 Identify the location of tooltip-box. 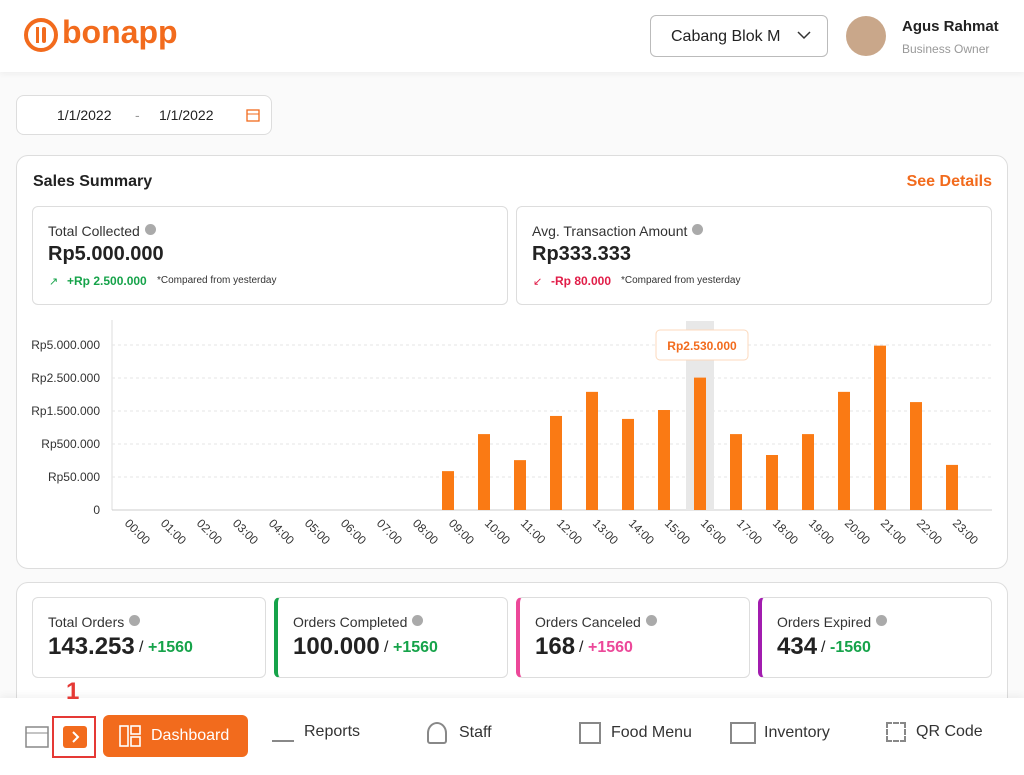
(702, 345).